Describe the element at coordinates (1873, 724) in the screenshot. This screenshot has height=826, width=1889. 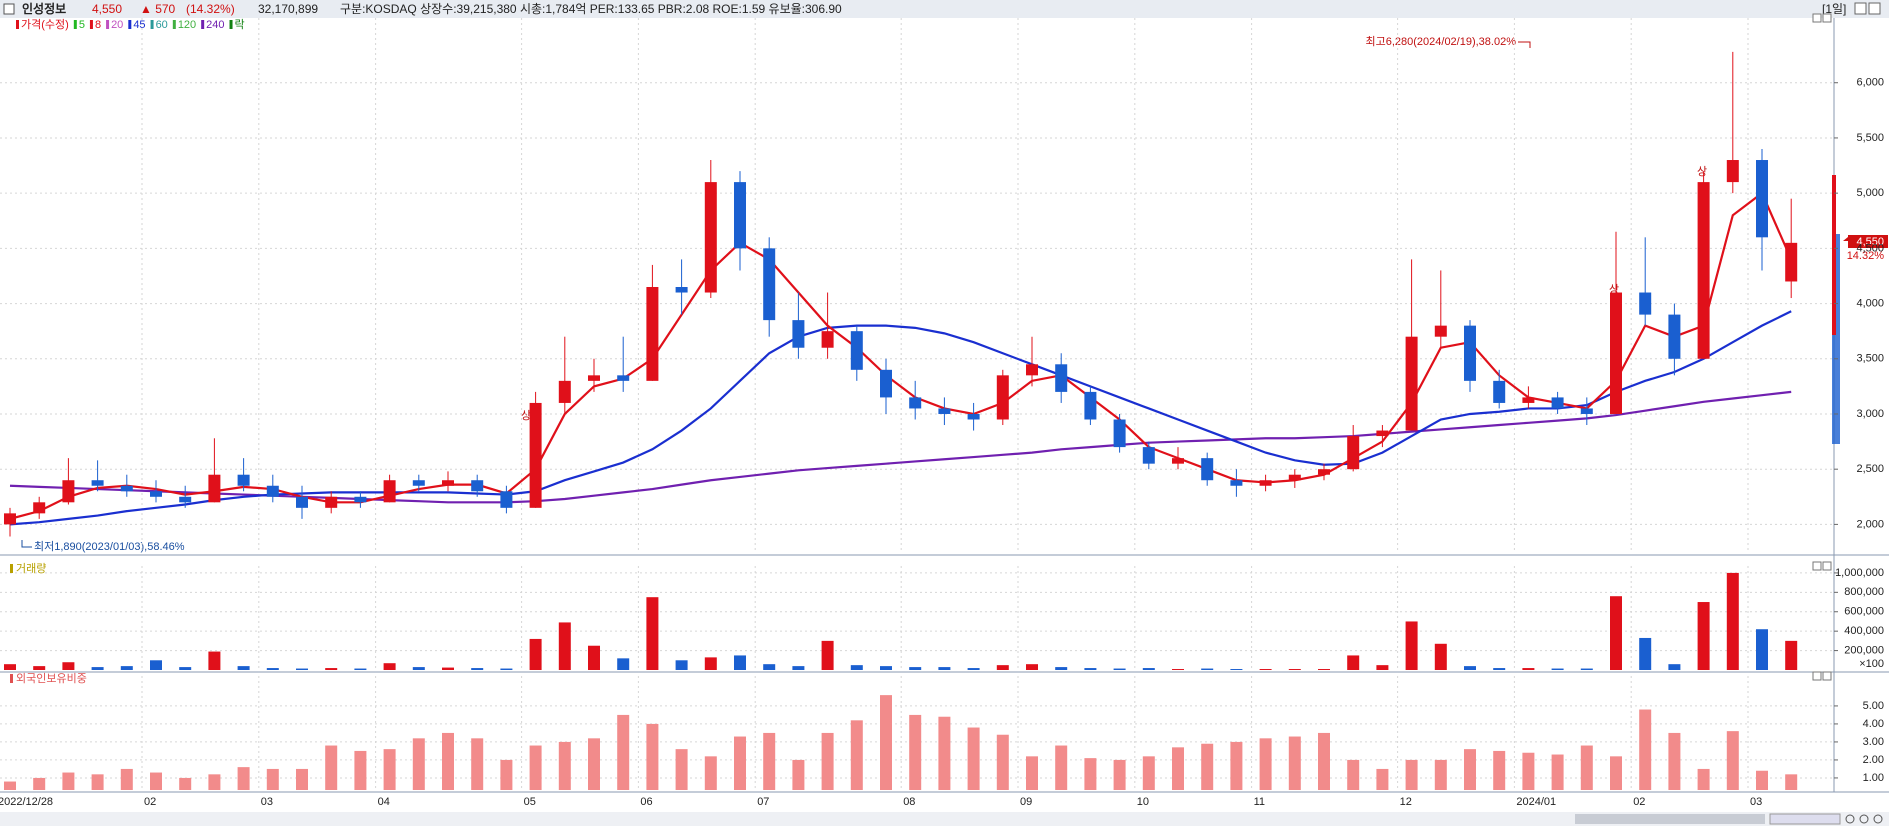
I see `y-tick-label: 4.00` at that location.